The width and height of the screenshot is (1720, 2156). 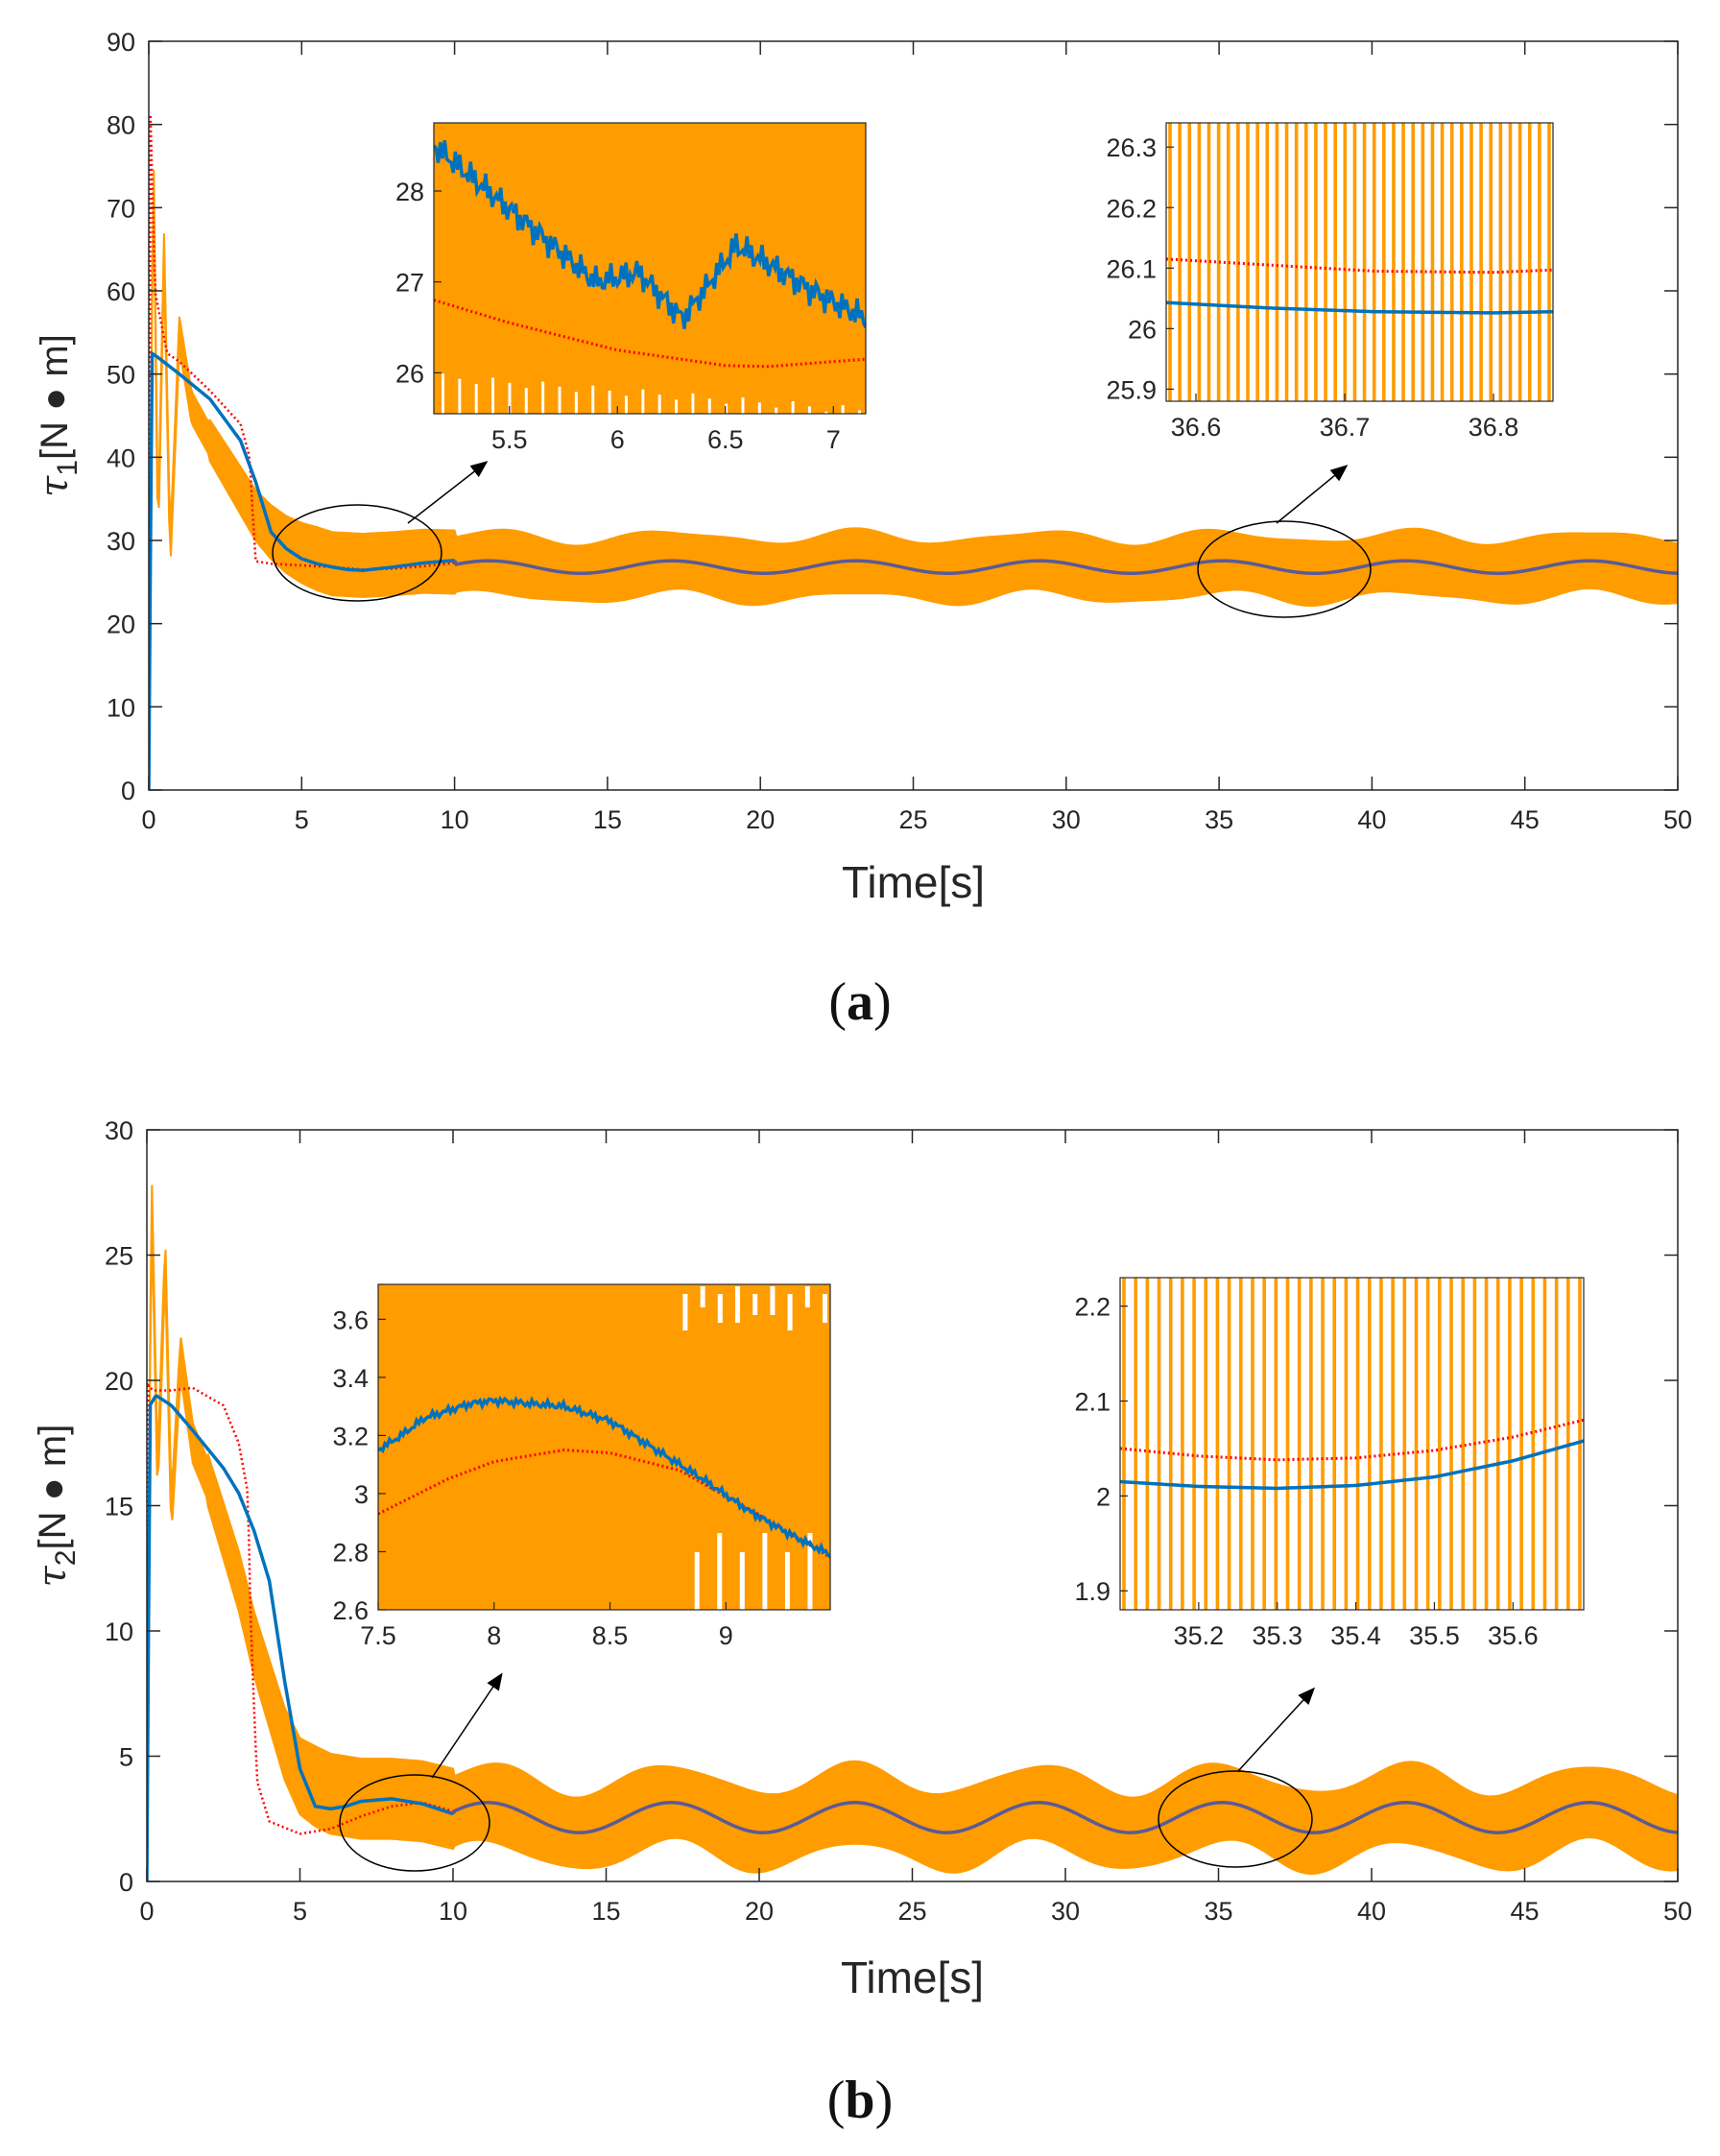 I want to click on inset-x-tick-label: 9, so click(x=726, y=1635).